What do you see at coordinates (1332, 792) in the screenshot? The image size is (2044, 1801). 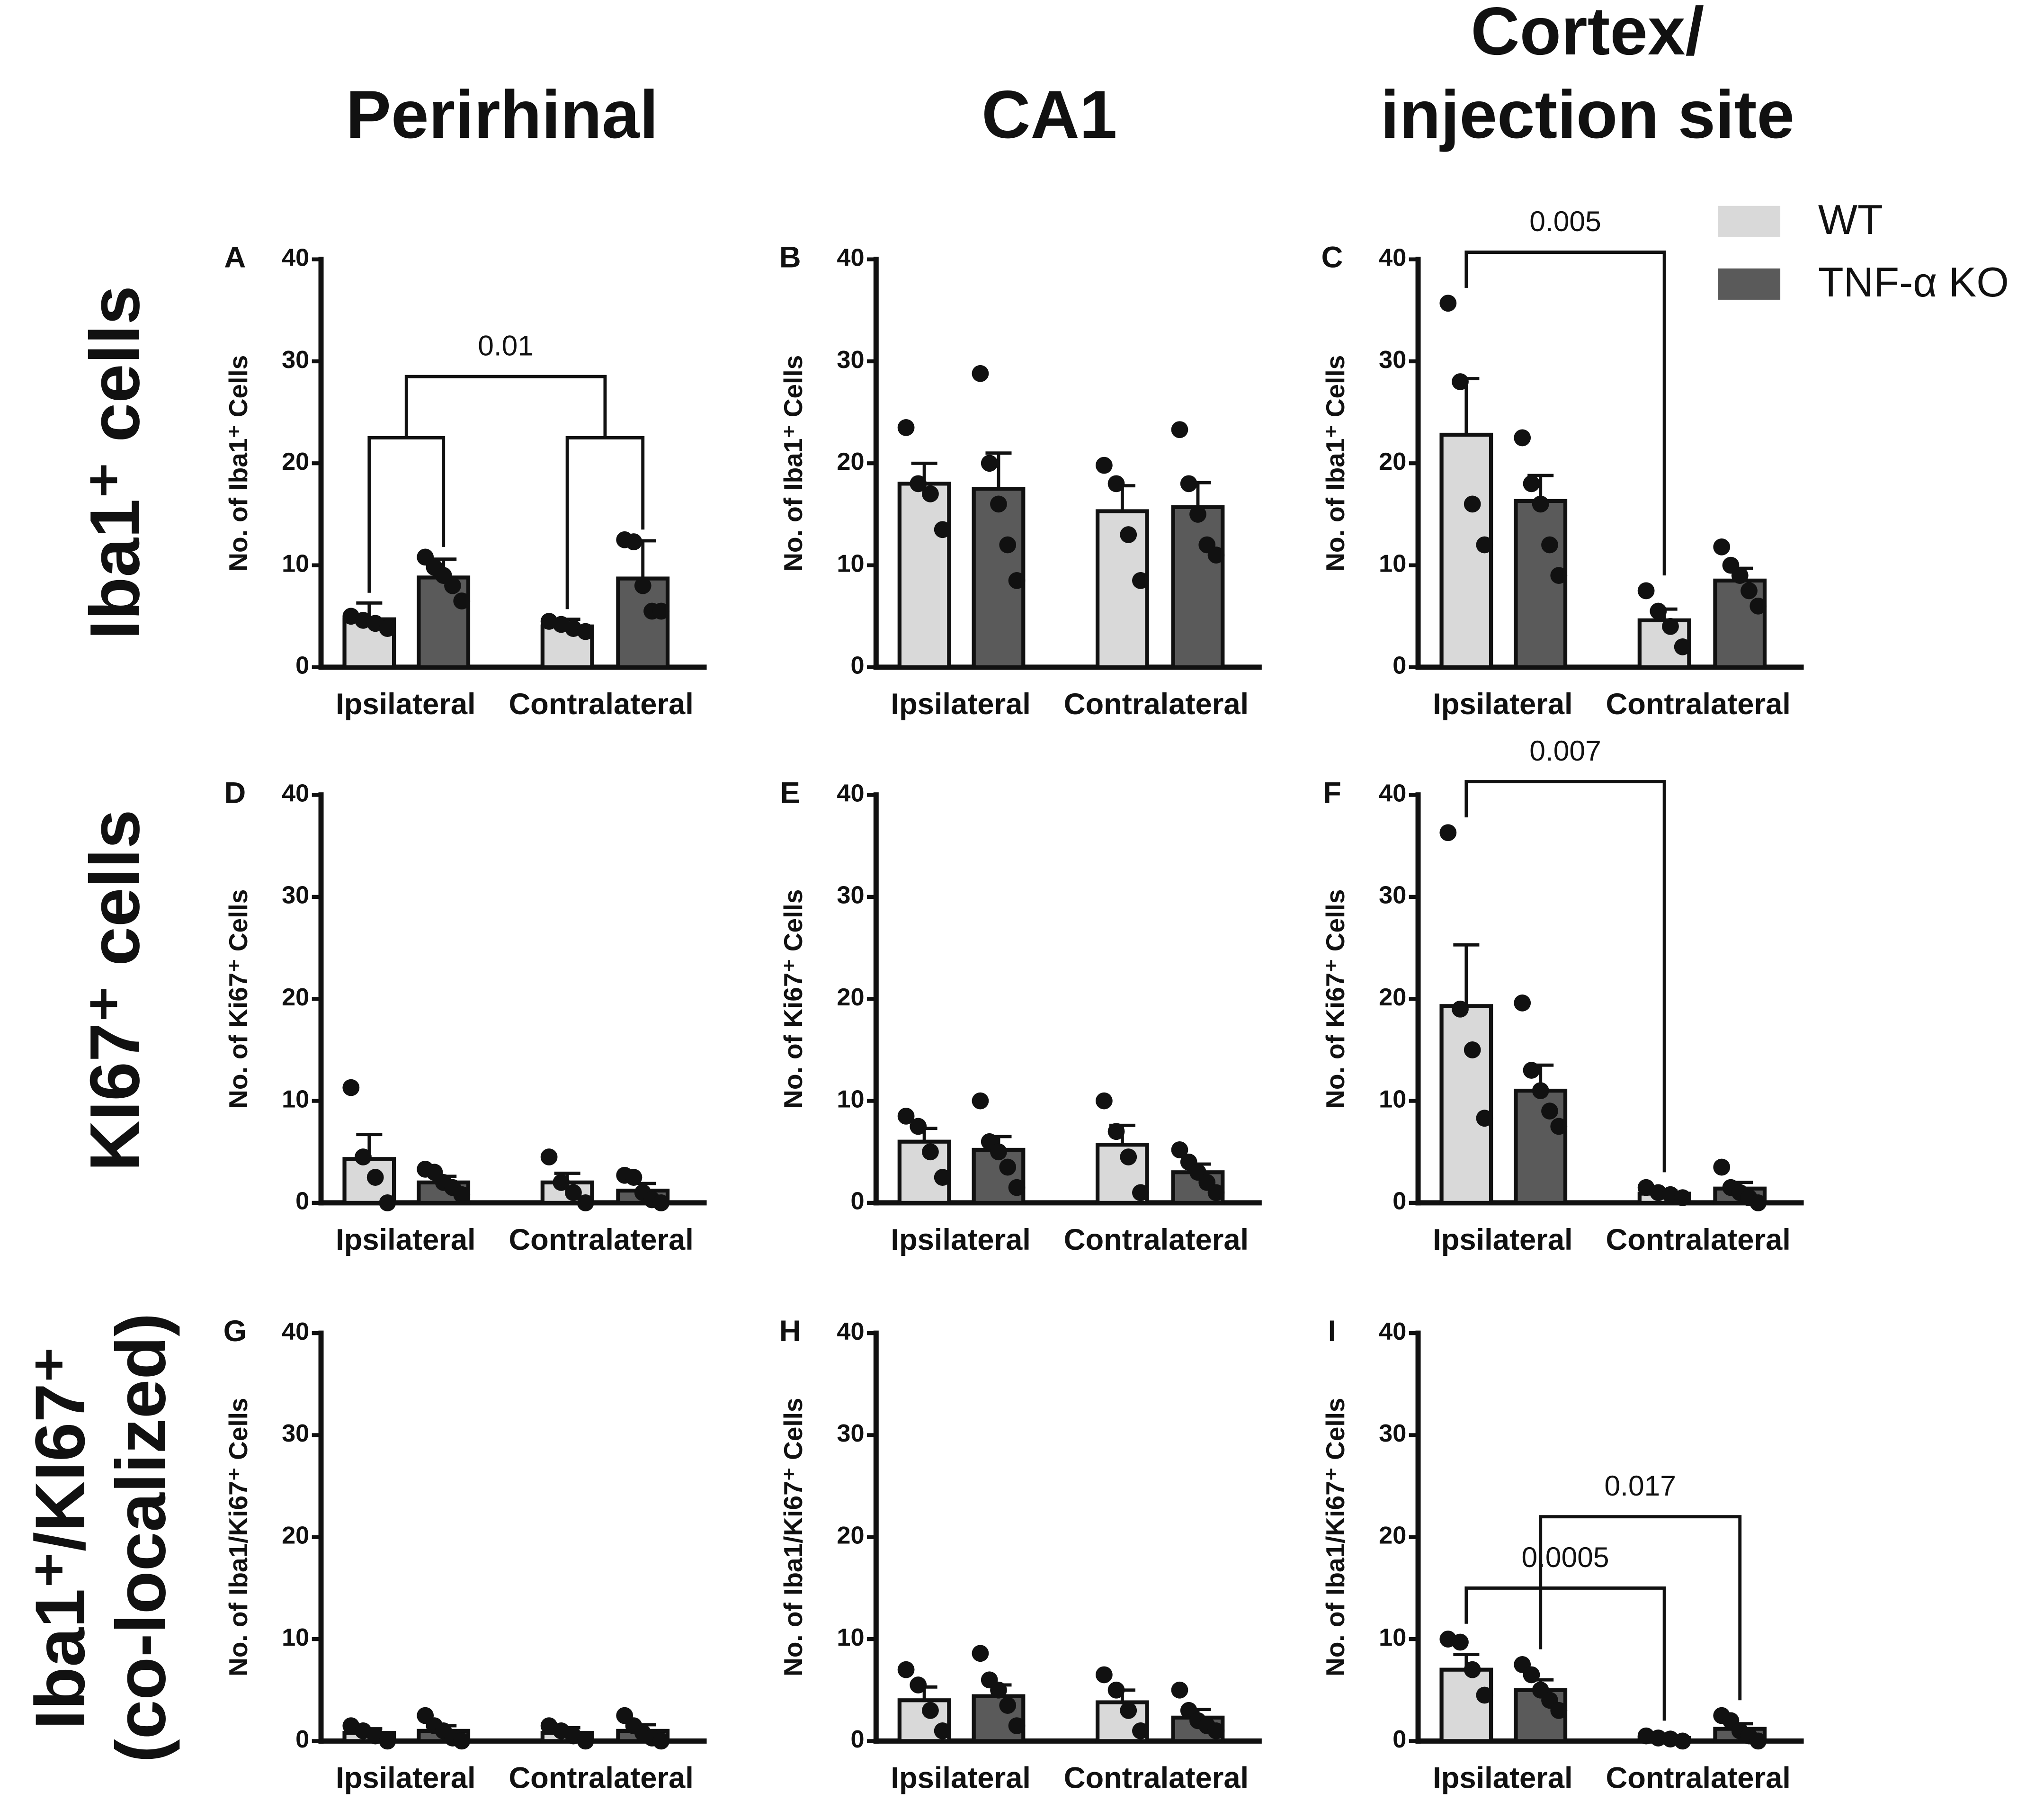 I see `panel-letter: F` at bounding box center [1332, 792].